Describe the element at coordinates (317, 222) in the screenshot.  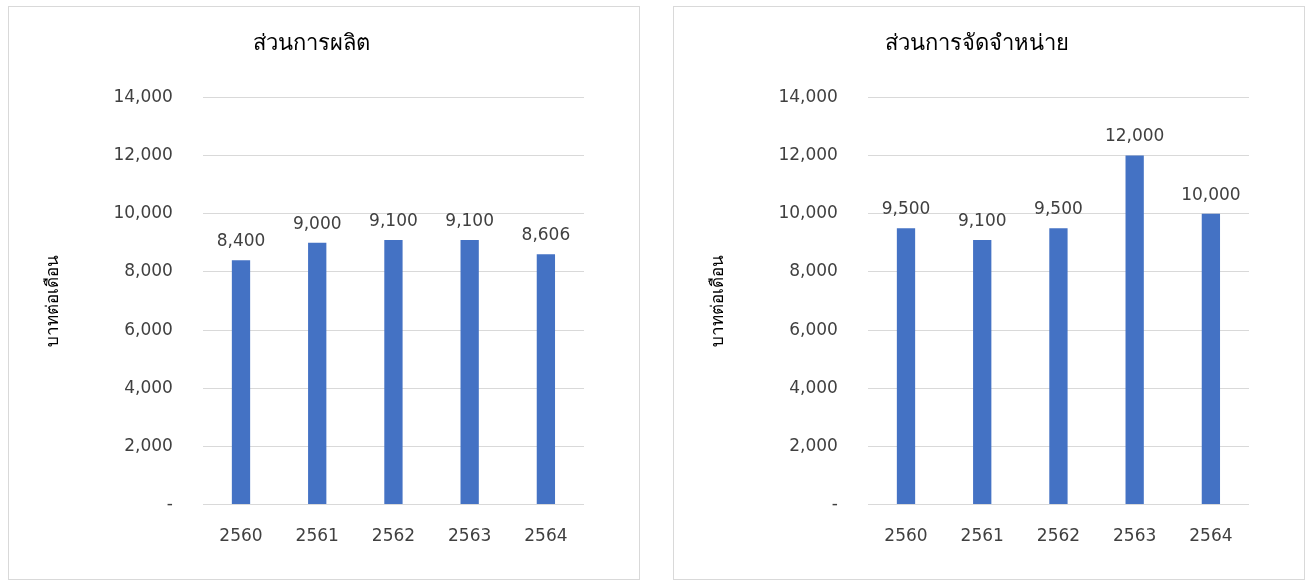
I see `data-label: 9,000` at that location.